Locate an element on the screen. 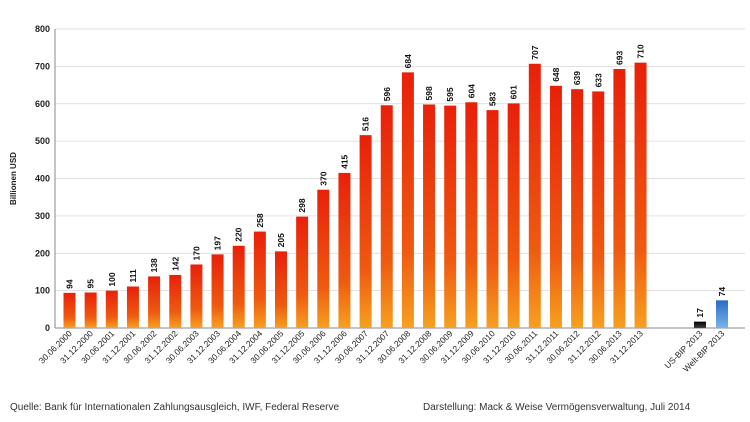  data-label: 598 is located at coordinates (429, 93).